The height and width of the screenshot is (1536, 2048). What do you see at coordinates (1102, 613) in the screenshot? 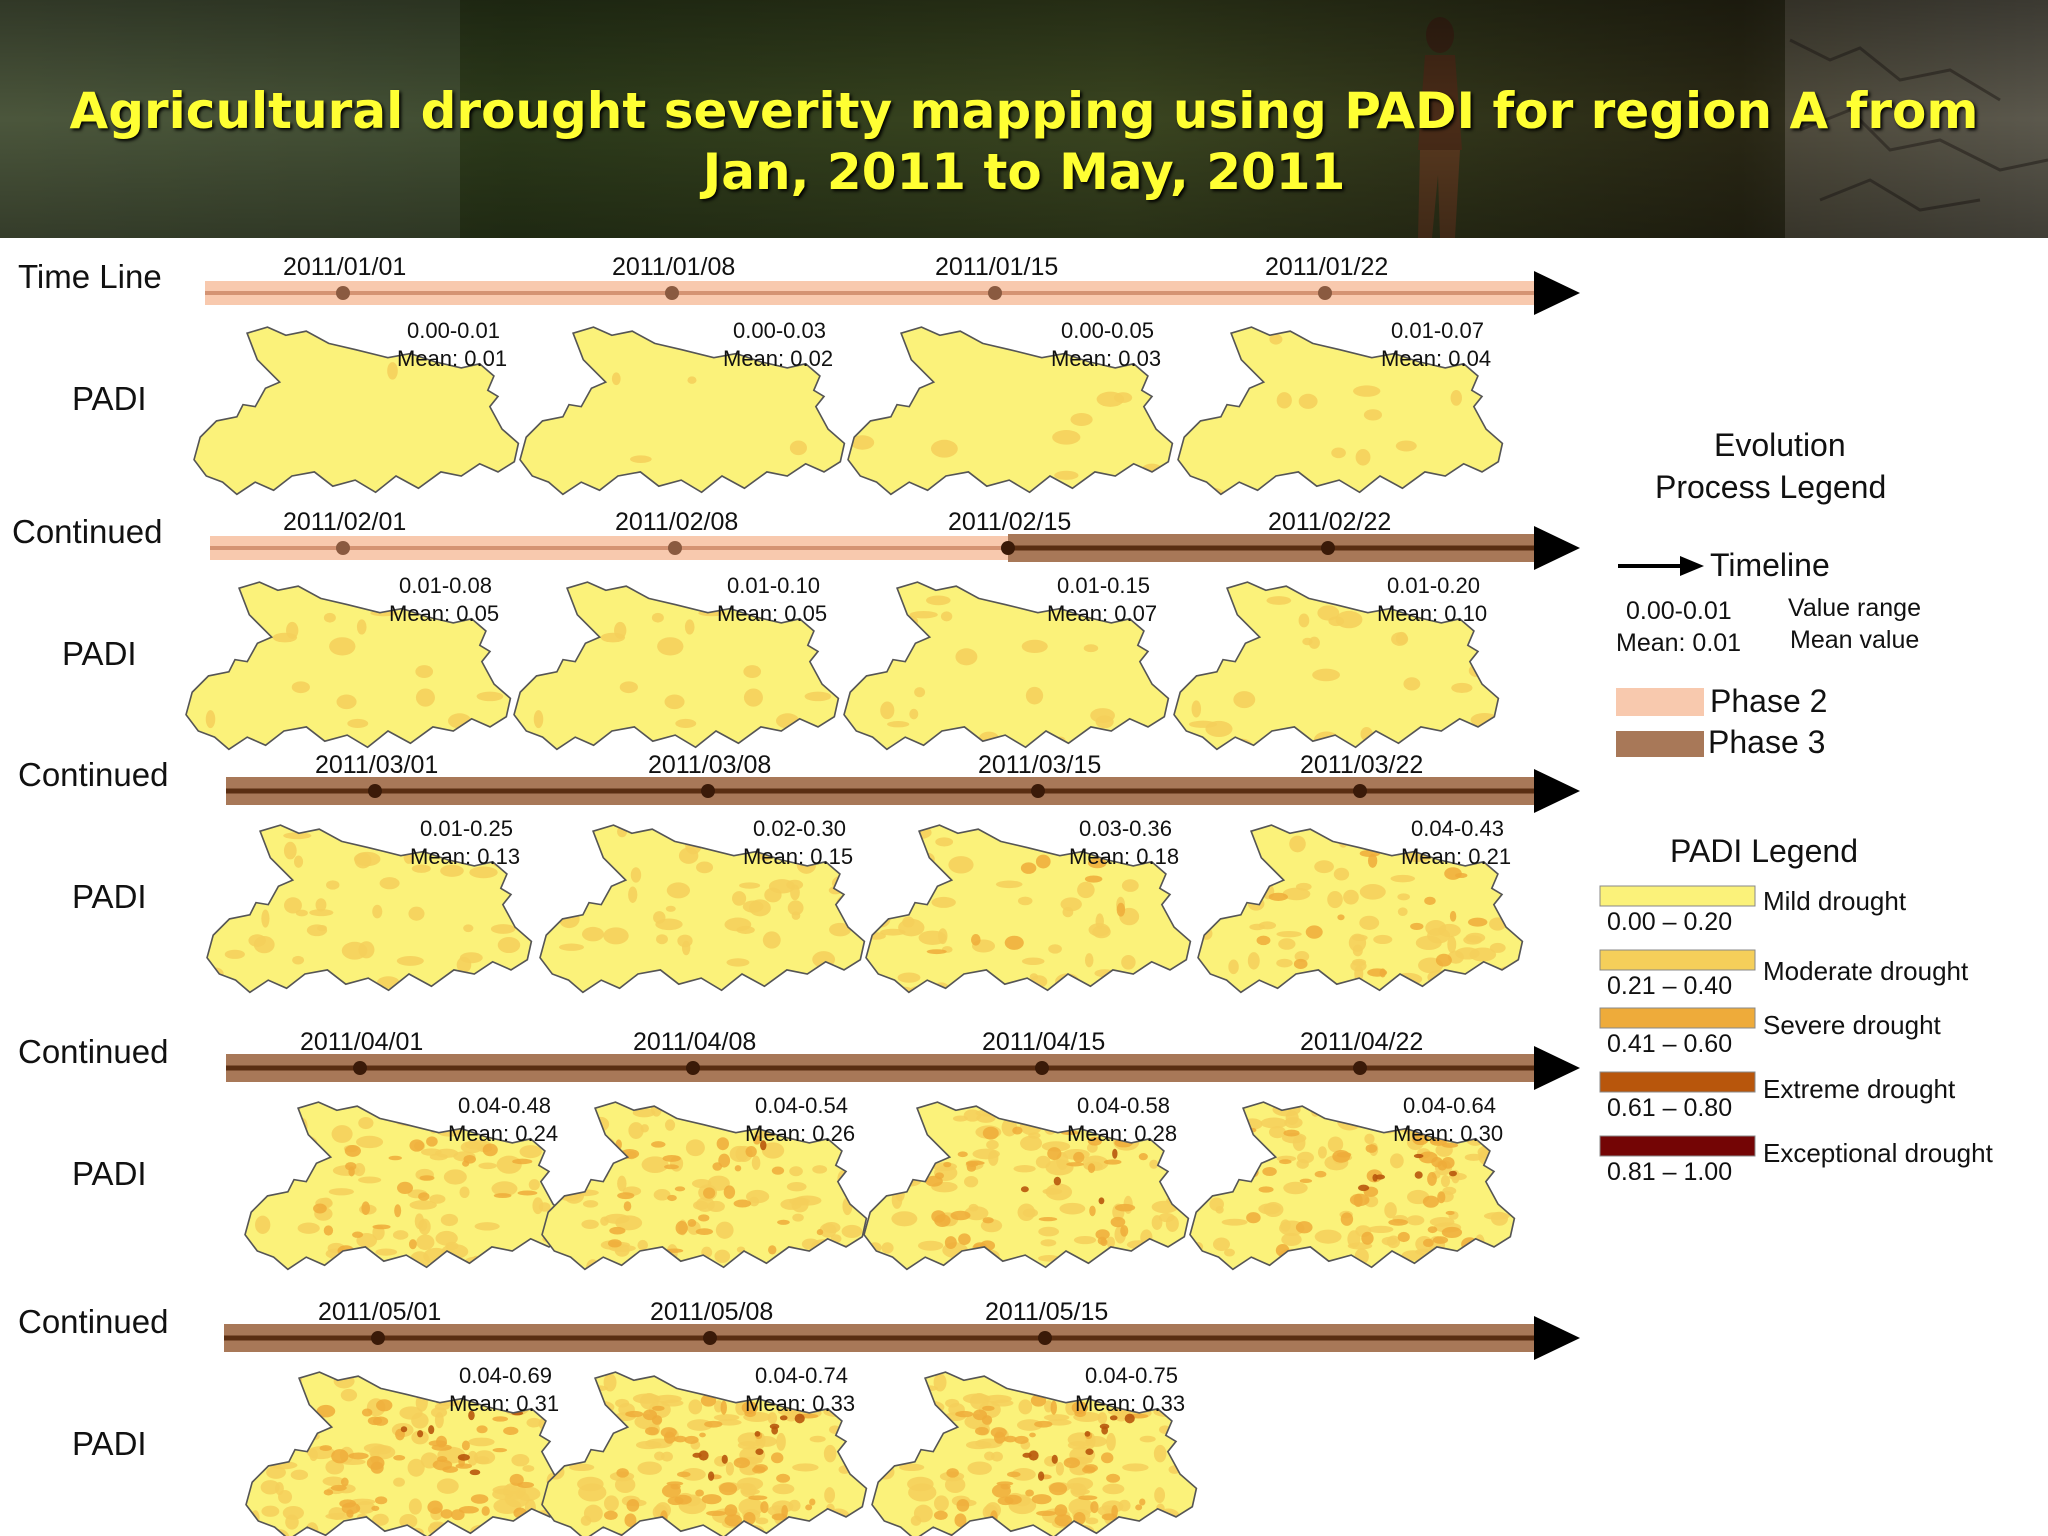
I see `mean-value: Mean: 0.07` at bounding box center [1102, 613].